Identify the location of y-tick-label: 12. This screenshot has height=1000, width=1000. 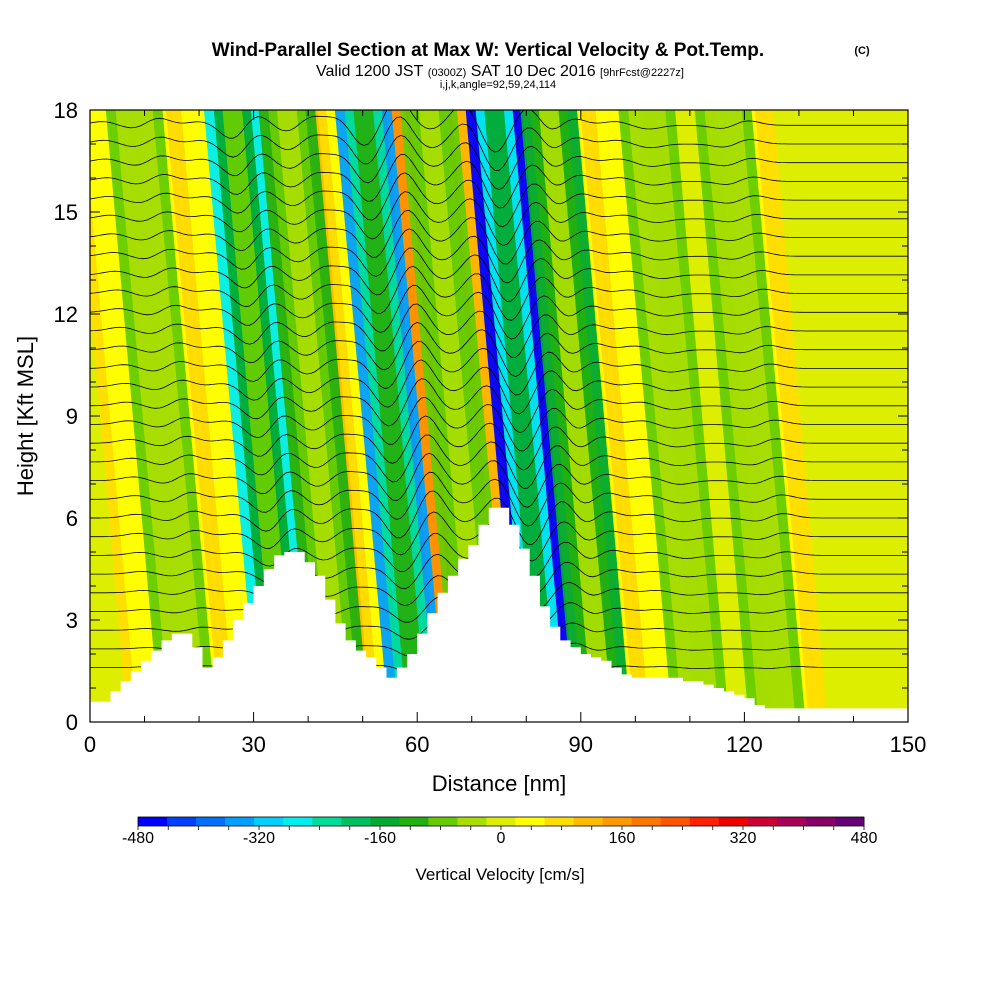
(66, 314).